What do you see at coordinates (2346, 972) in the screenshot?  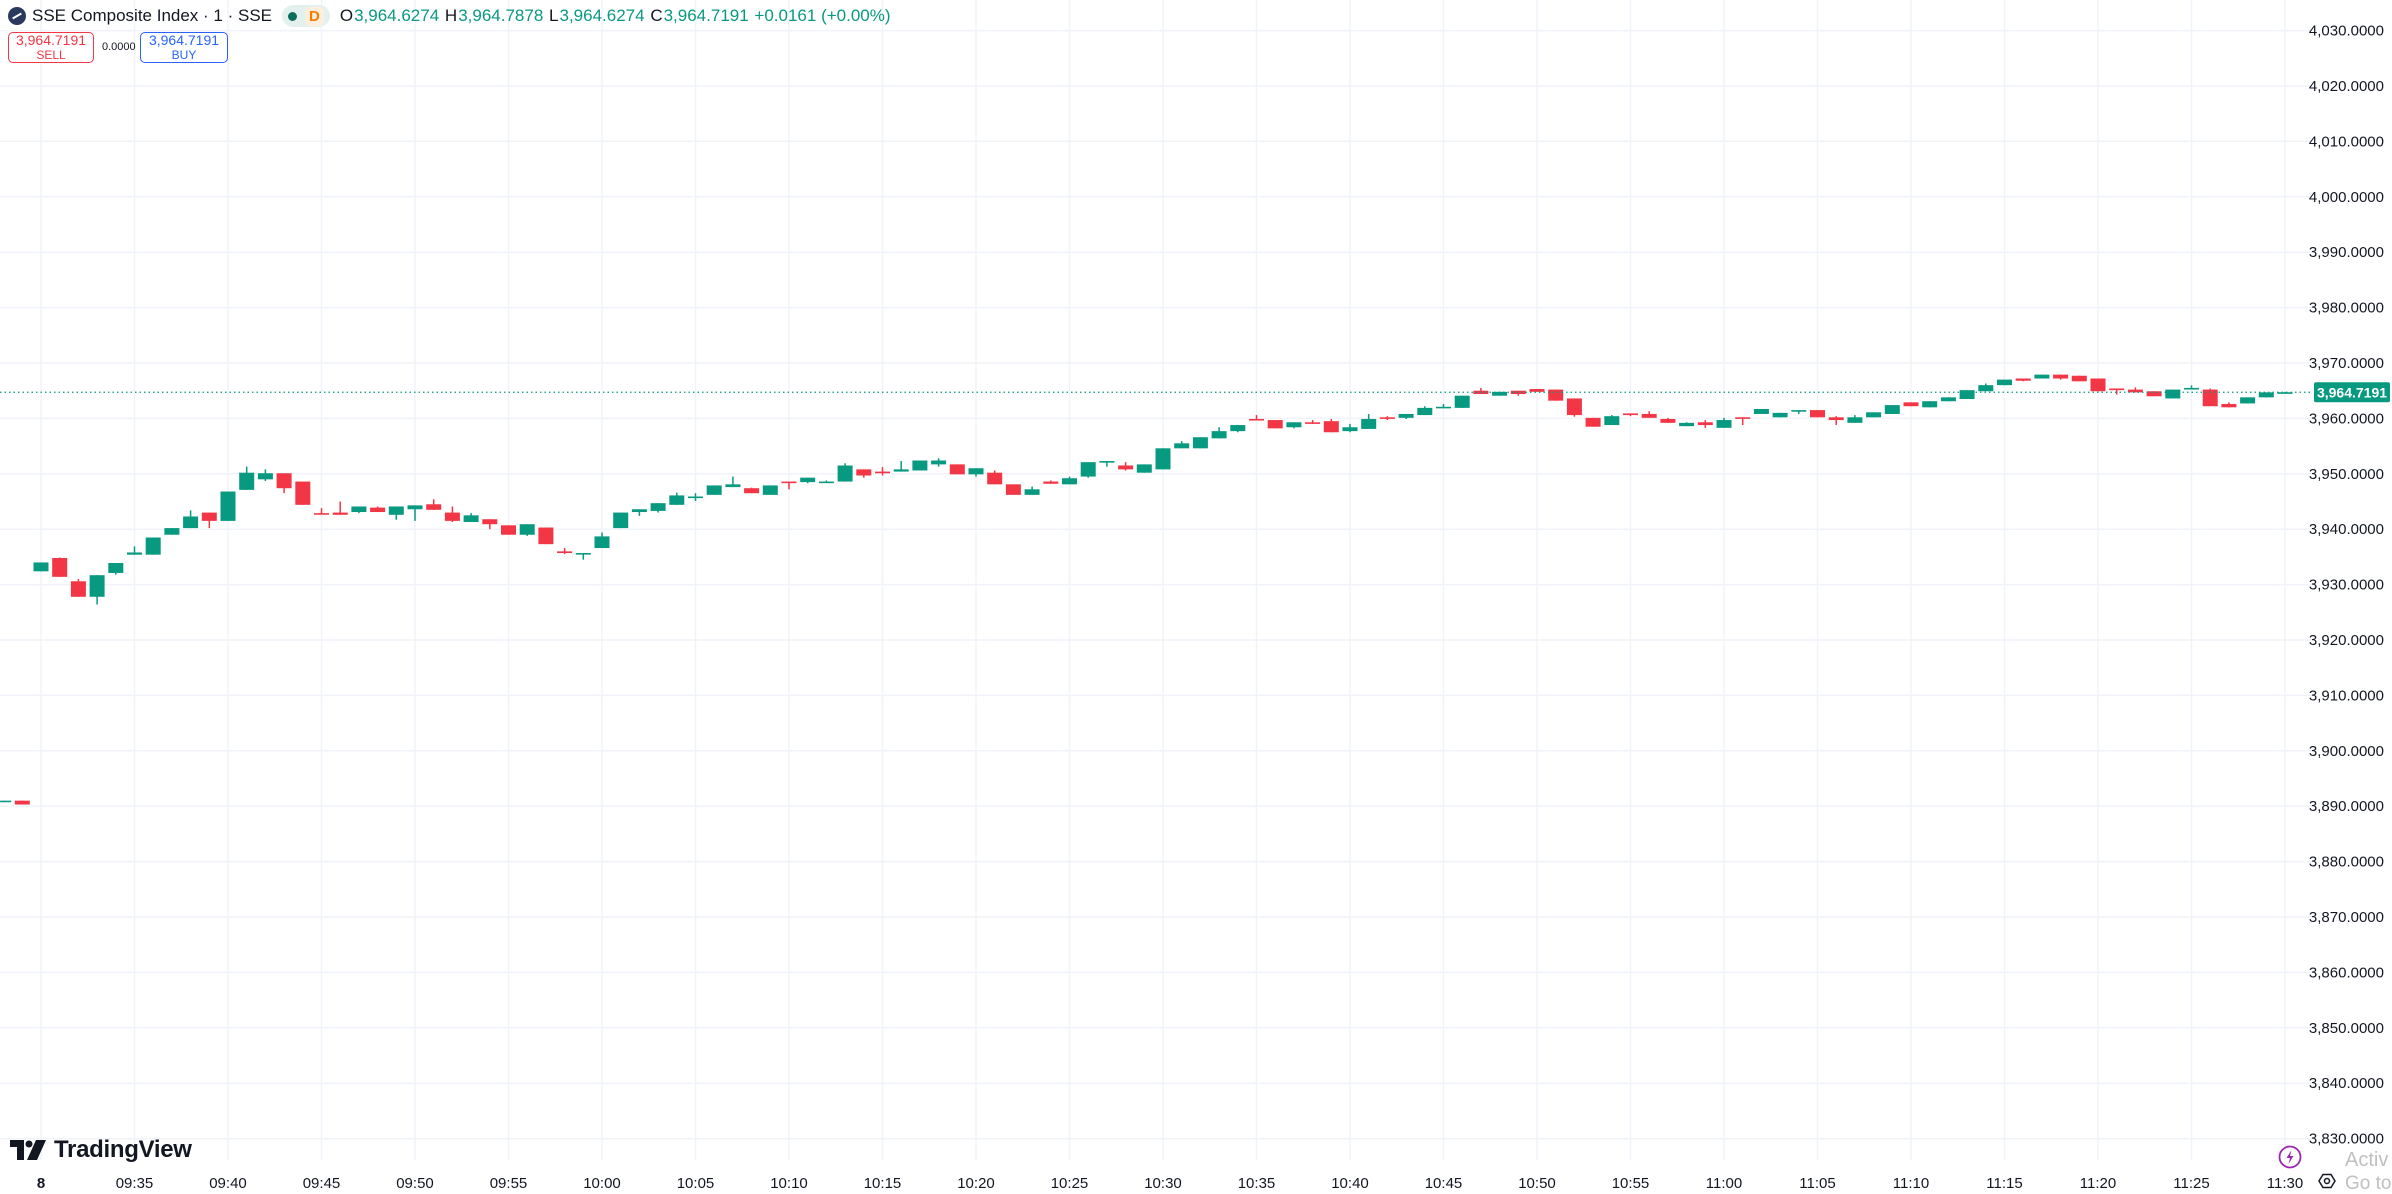 I see `price-tick-label: 3,860.0000` at bounding box center [2346, 972].